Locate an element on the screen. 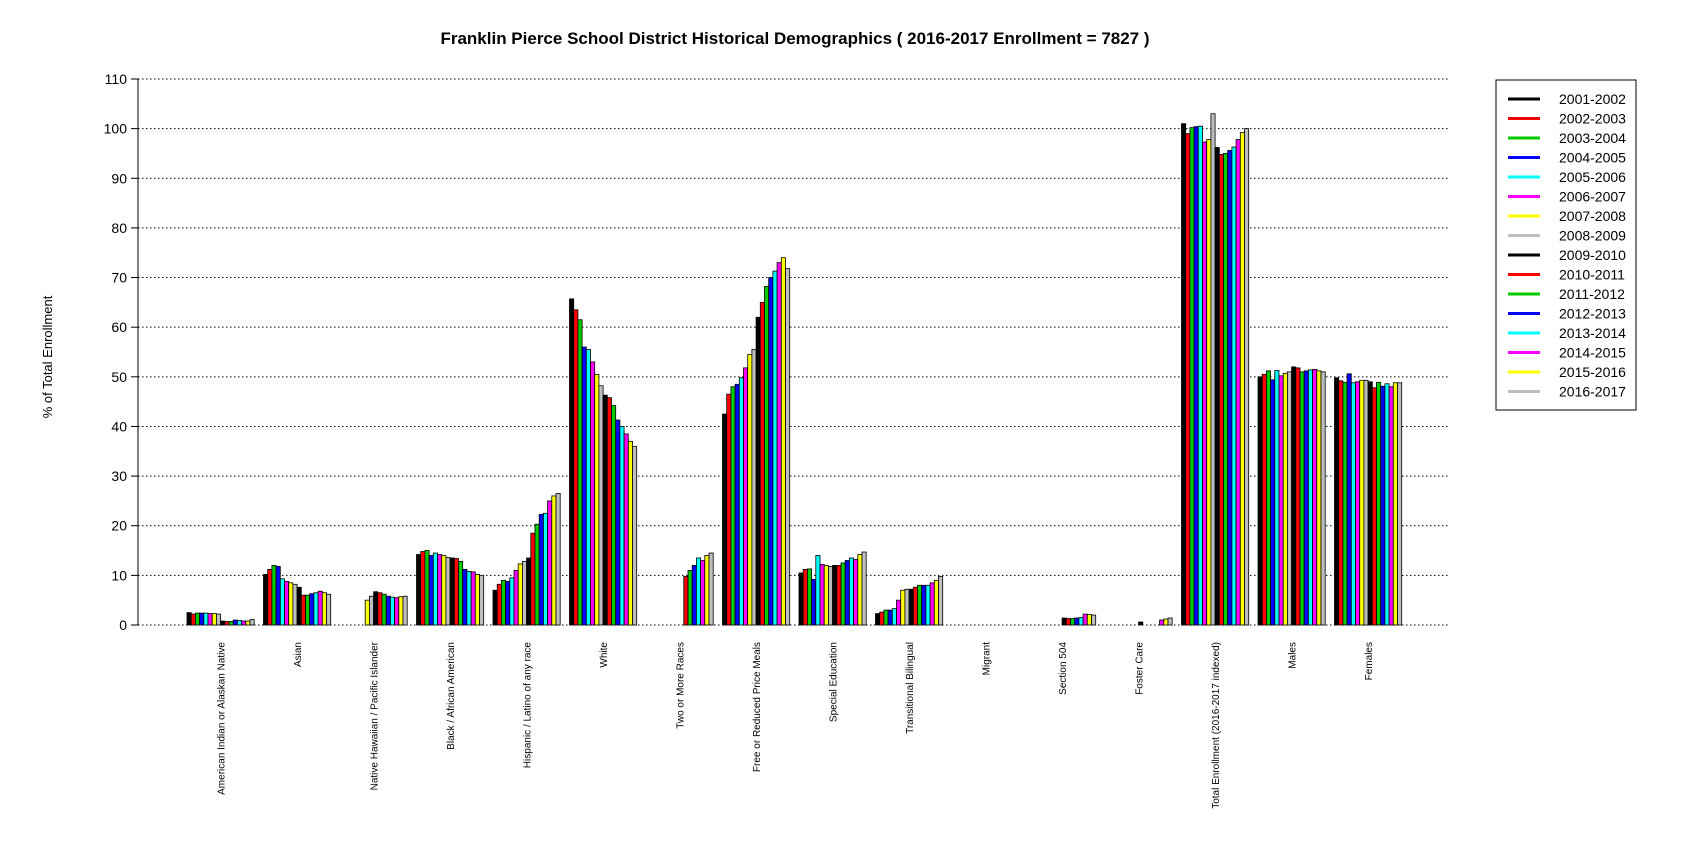  y-axis: 0 10 20 30 40 50 60 70 80 90 100 110 is located at coordinates (121, 352).